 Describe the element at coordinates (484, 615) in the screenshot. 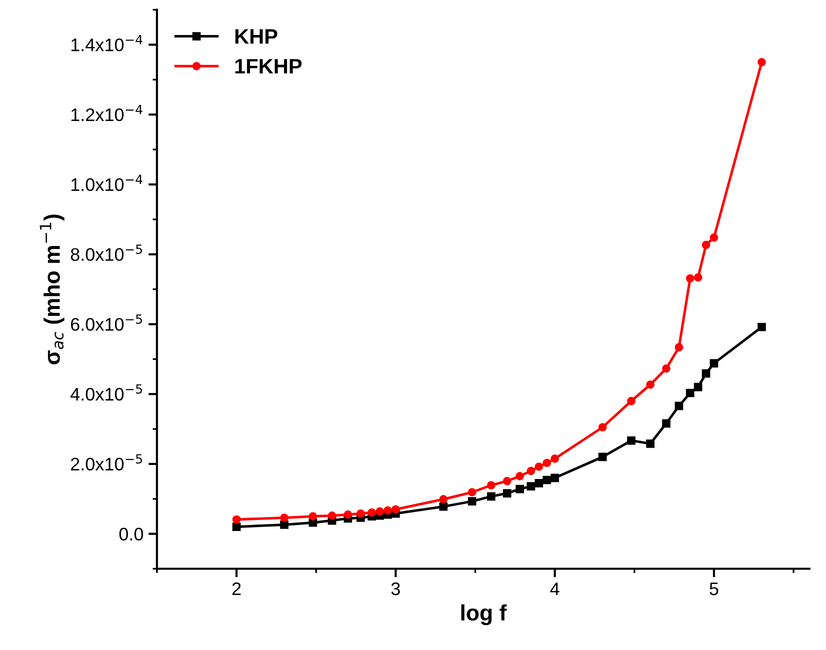

I see `x-axis-title: log f` at that location.